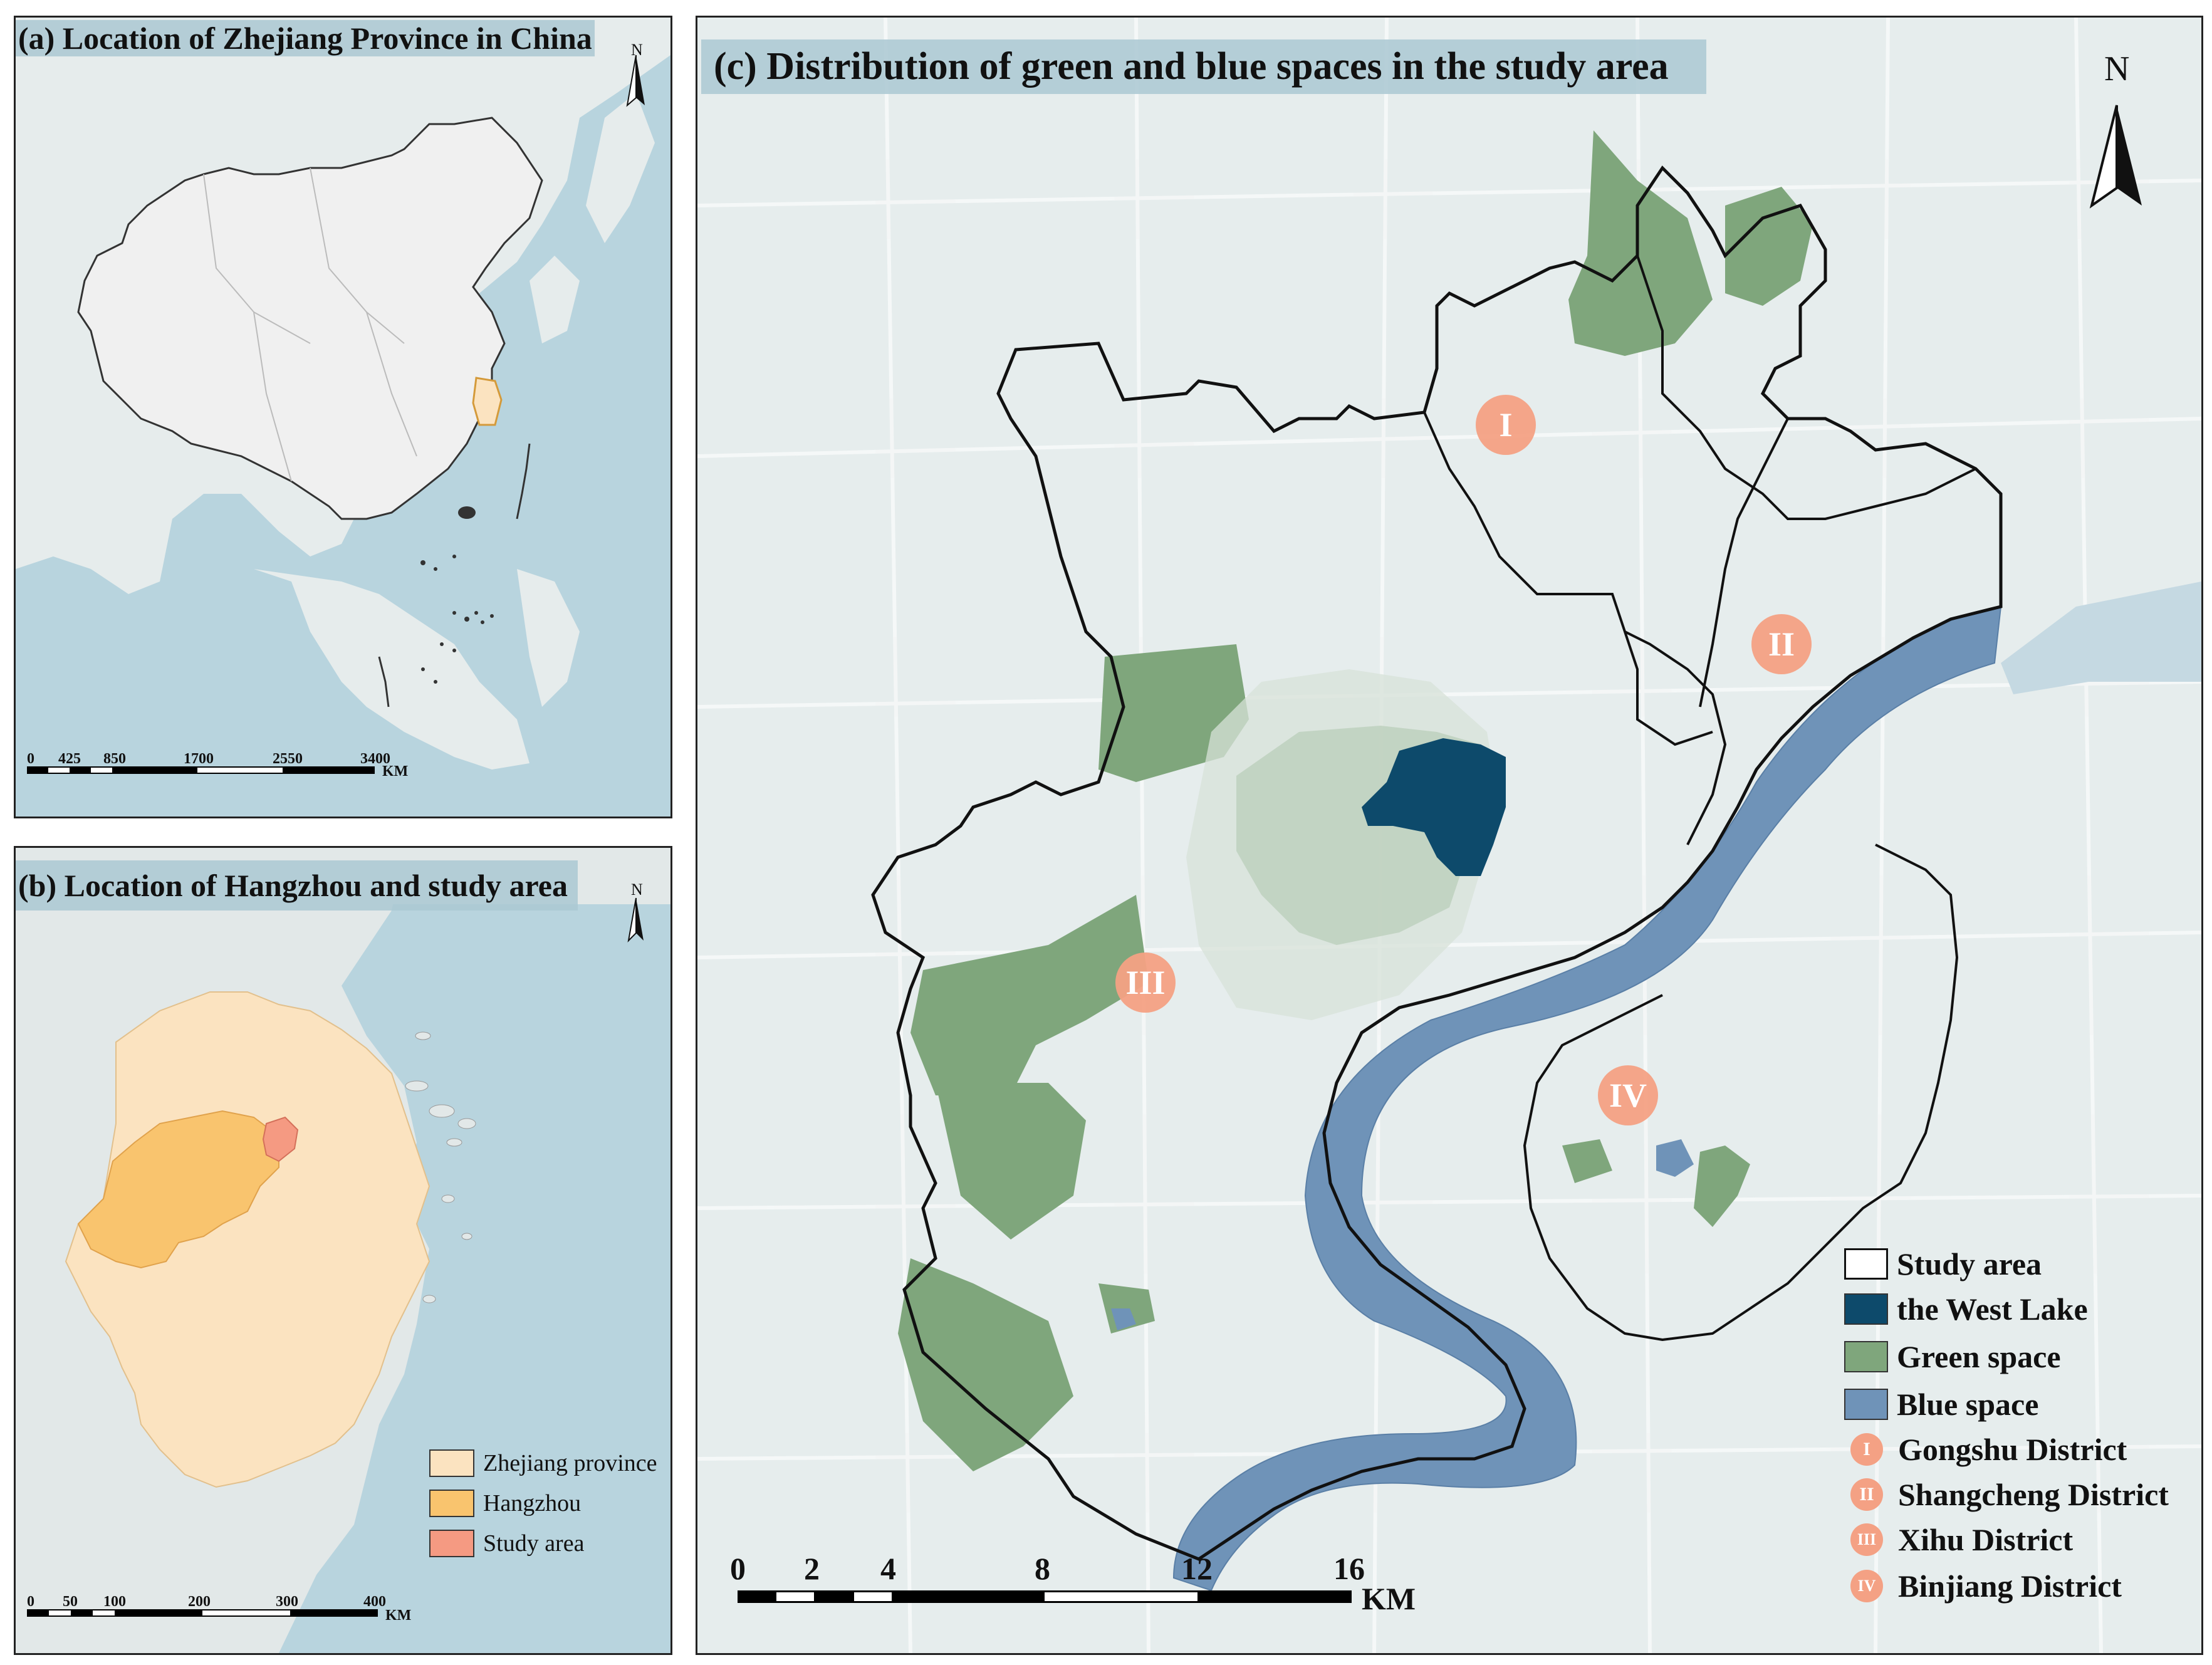 Image resolution: width=2212 pixels, height=1665 pixels. I want to click on legend-c-swatch-blue-space, so click(1866, 1404).